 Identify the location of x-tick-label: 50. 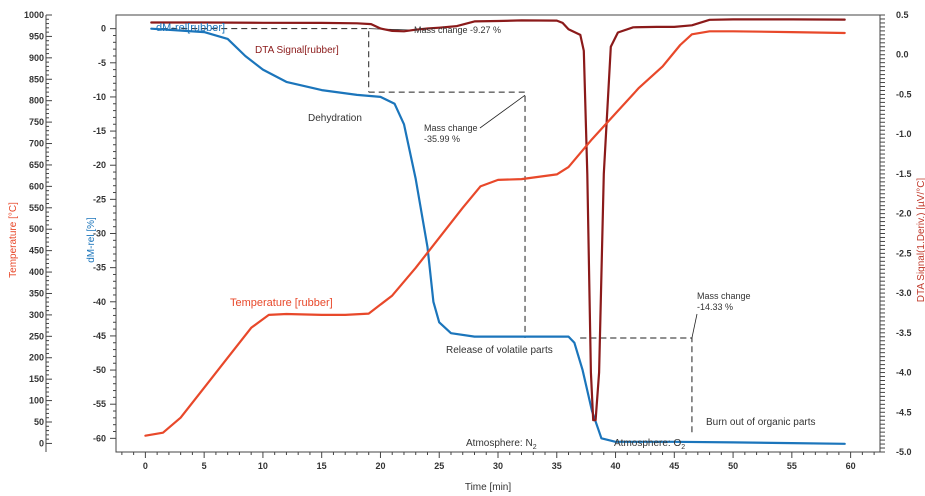
(733, 466).